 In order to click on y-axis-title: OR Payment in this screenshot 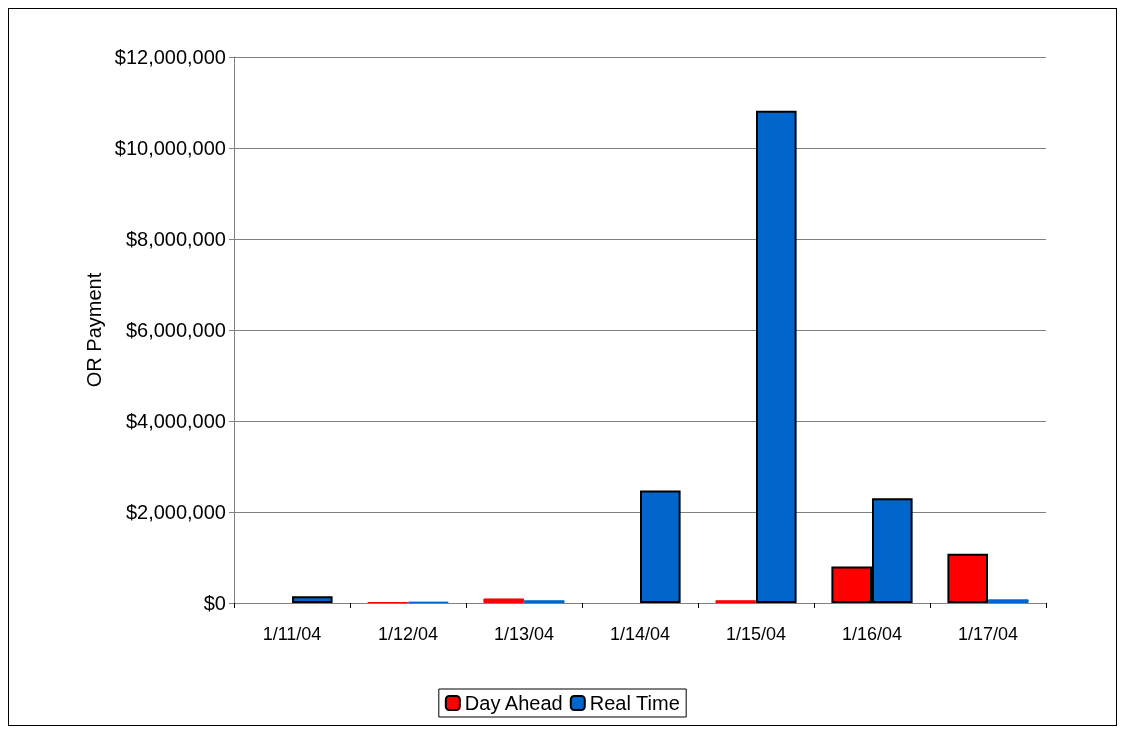, I will do `click(93, 330)`.